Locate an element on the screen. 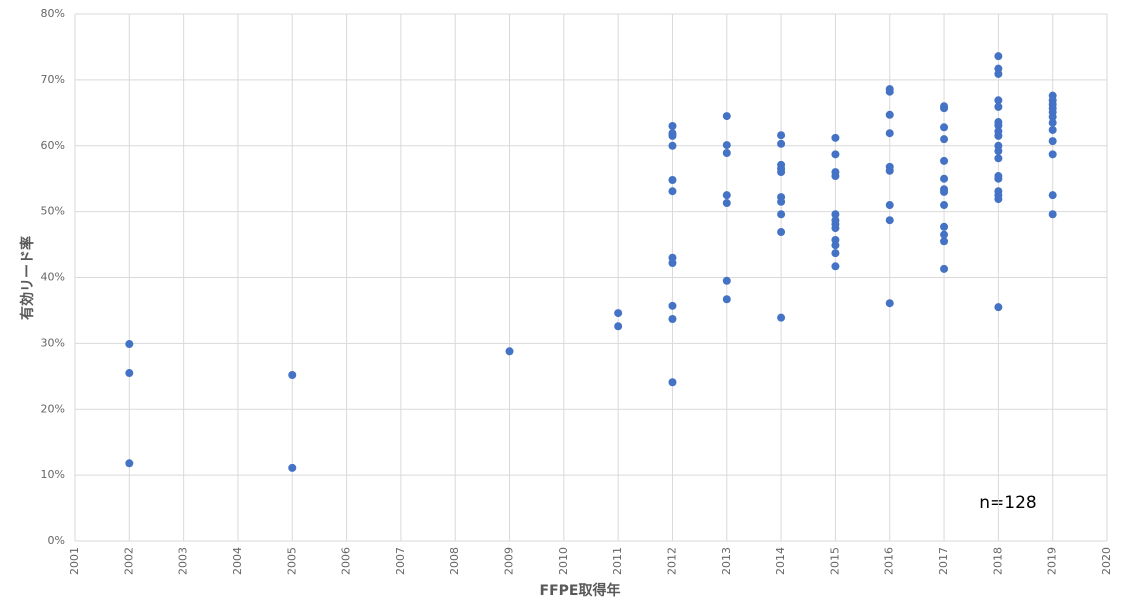  y-axis-title: 有効リード率 is located at coordinates (27, 278).